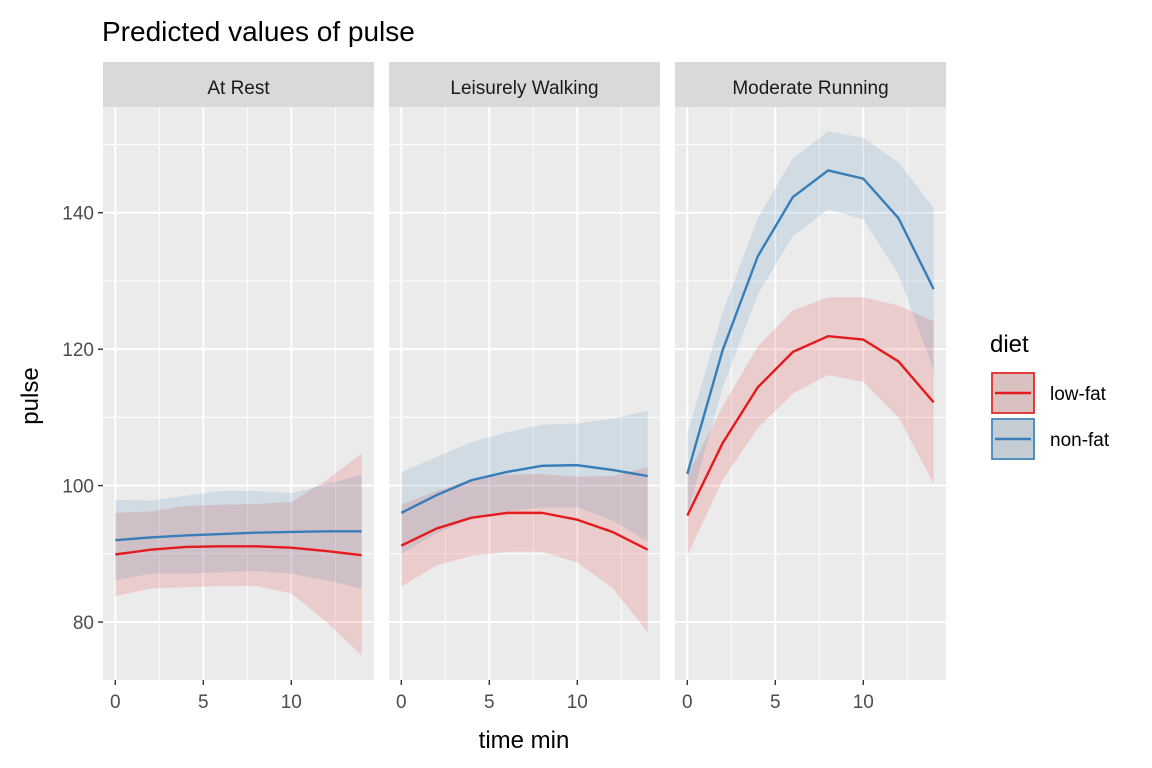  What do you see at coordinates (524, 740) in the screenshot?
I see `x-axis-title: time min` at bounding box center [524, 740].